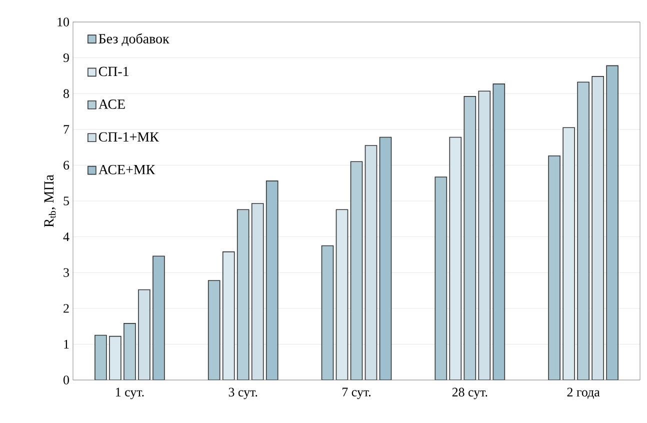  I want to click on x-tick-label: 28 сут., so click(470, 394).